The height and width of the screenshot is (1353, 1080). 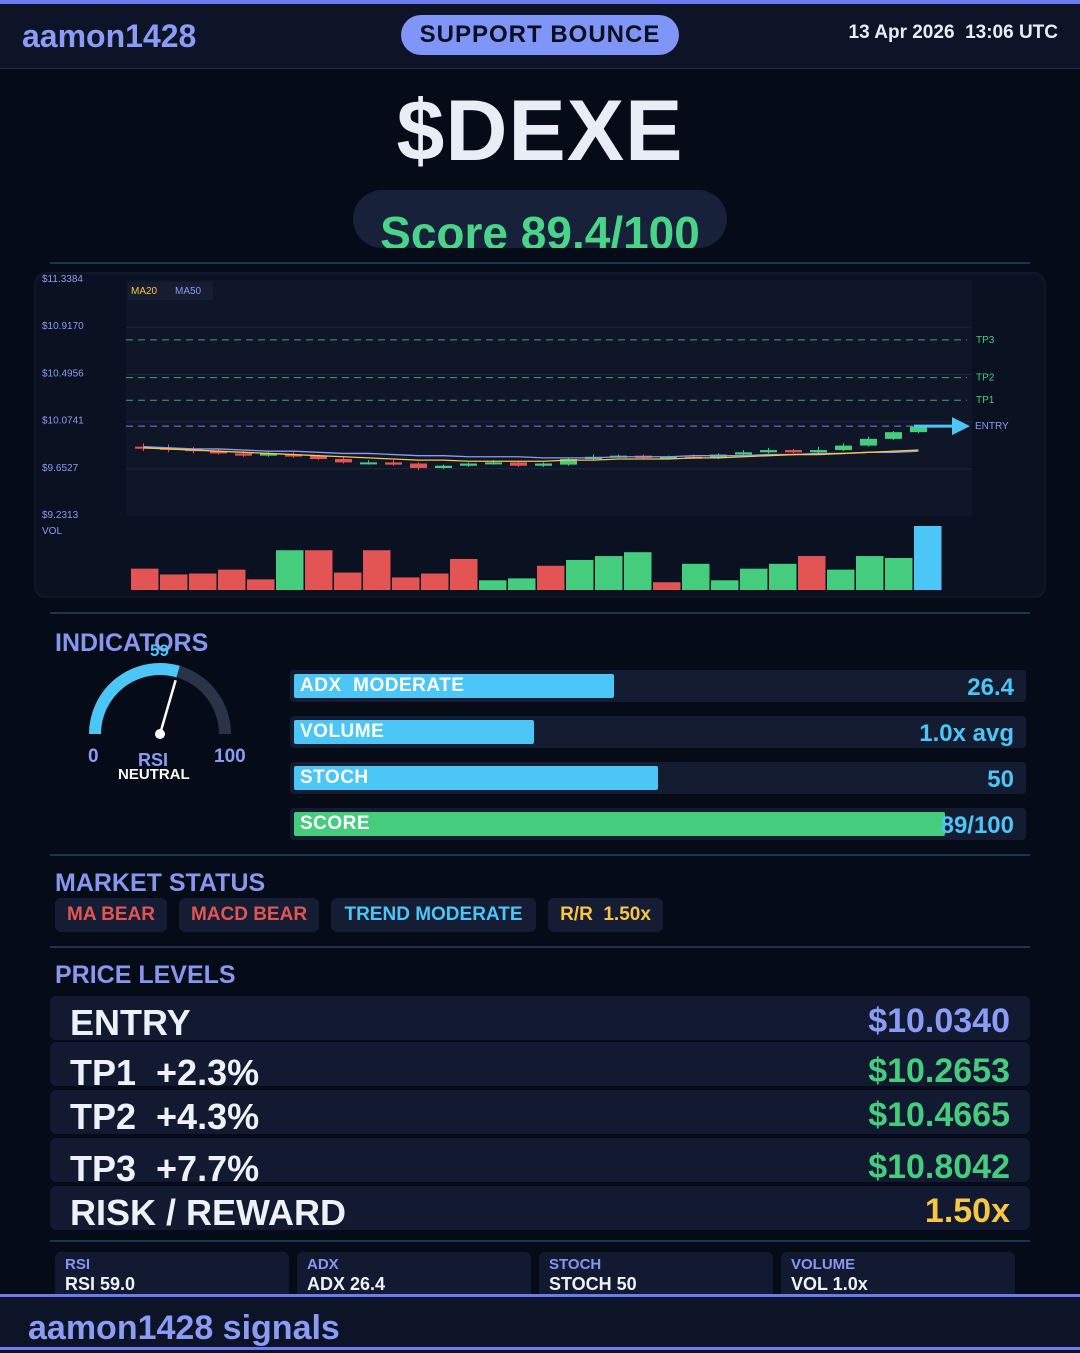 What do you see at coordinates (170, 291) in the screenshot?
I see `legend-box` at bounding box center [170, 291].